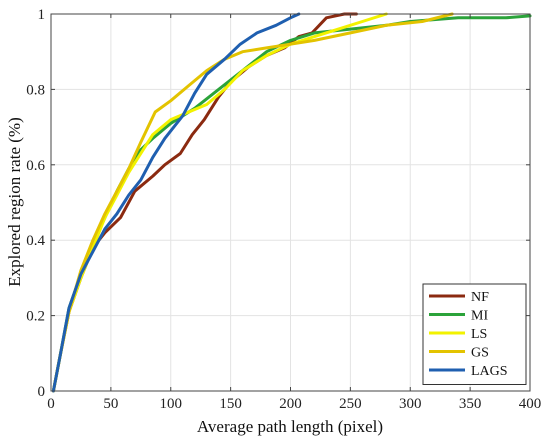 The width and height of the screenshot is (550, 443). I want to click on x-tick-label-1: 50, so click(110, 404).